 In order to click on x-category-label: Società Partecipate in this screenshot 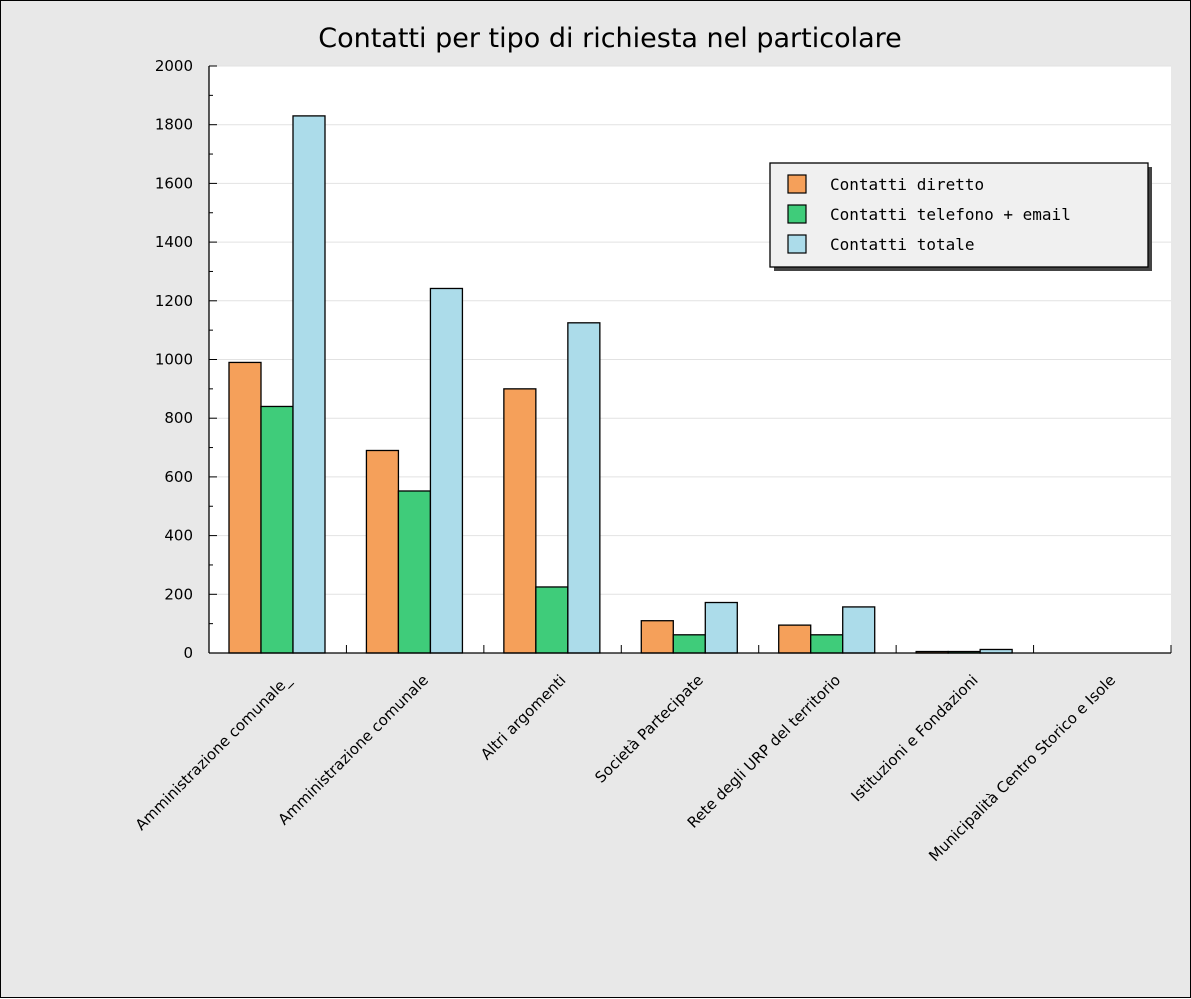, I will do `click(648, 728)`.